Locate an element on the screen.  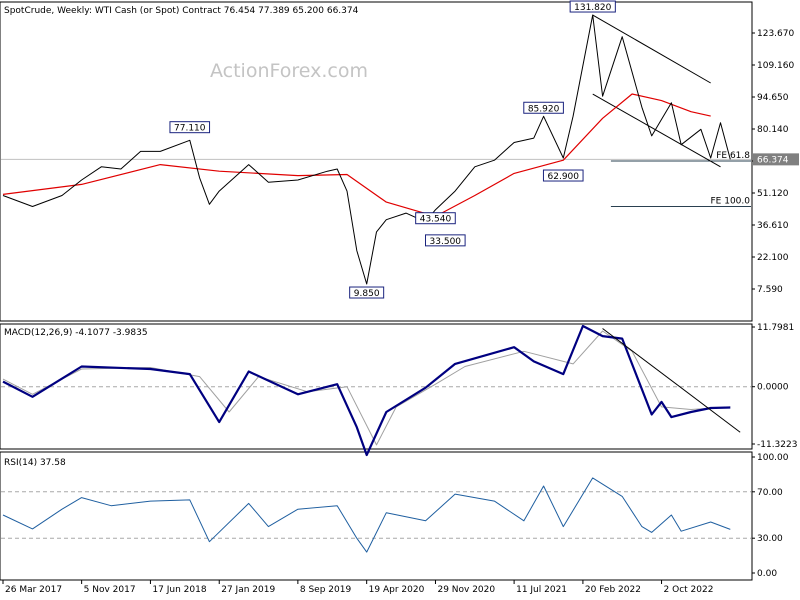
annotation-label: 62.900 is located at coordinates (564, 177).